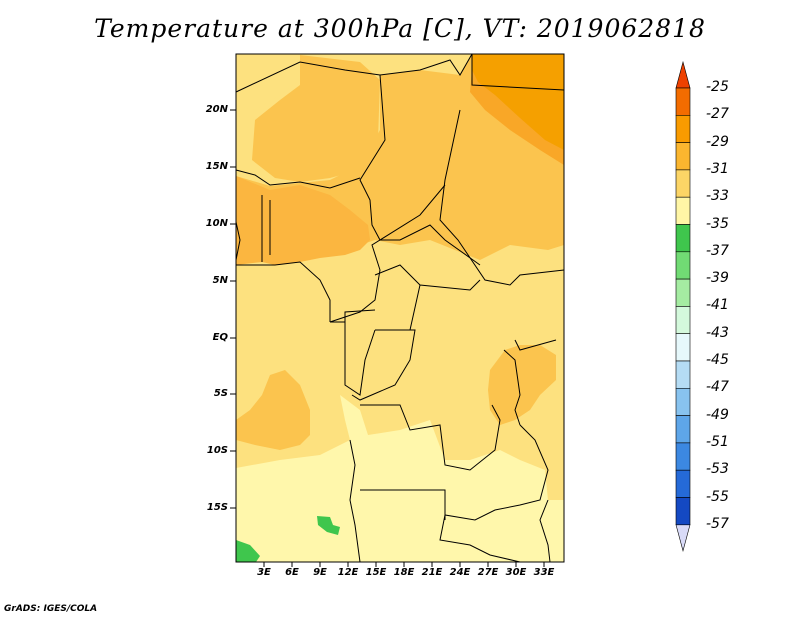  What do you see at coordinates (220, 337) in the screenshot?
I see `lat-label-eq: EQ` at bounding box center [220, 337].